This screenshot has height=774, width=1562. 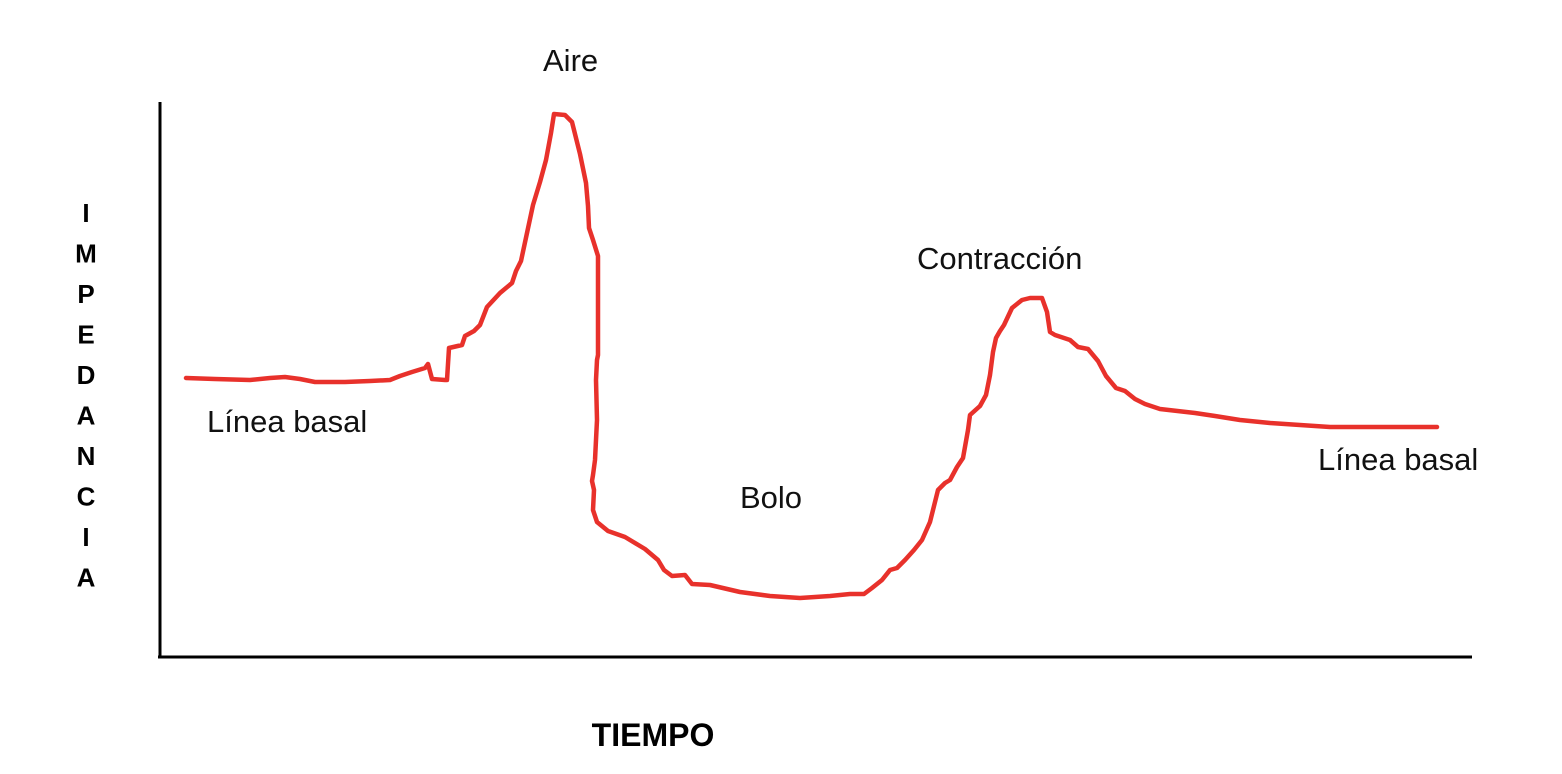 I want to click on annotation-baseline-left: Línea basal, so click(x=287, y=421).